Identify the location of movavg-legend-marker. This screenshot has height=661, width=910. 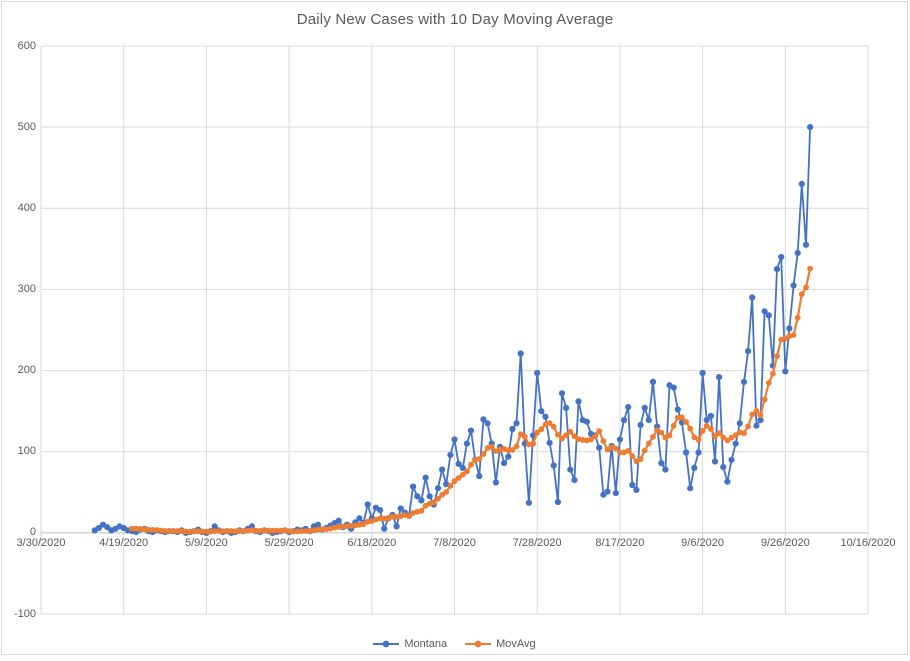
(478, 644).